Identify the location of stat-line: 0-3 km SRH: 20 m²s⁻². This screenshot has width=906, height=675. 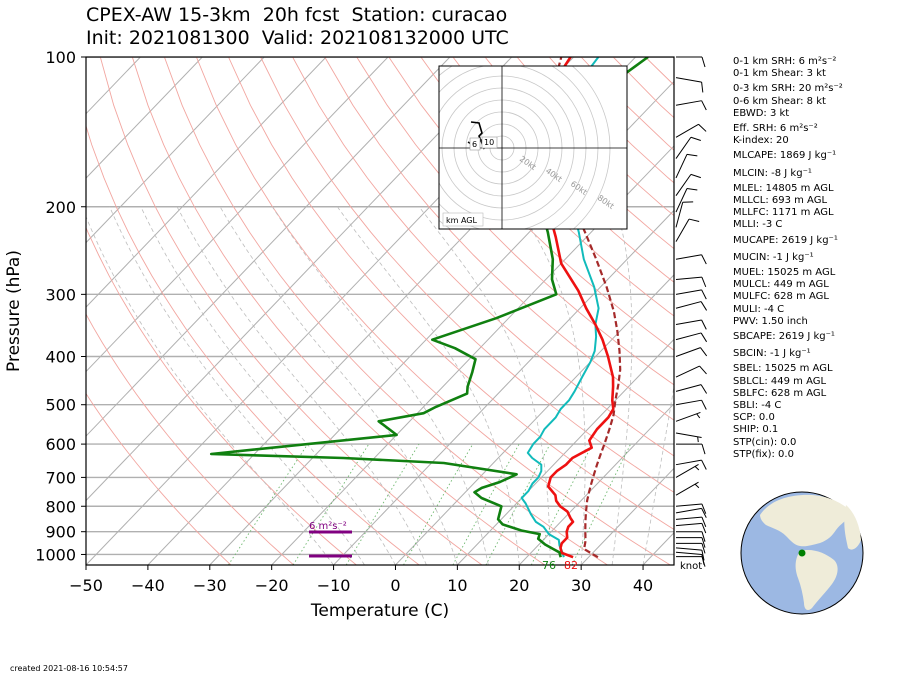
(788, 89).